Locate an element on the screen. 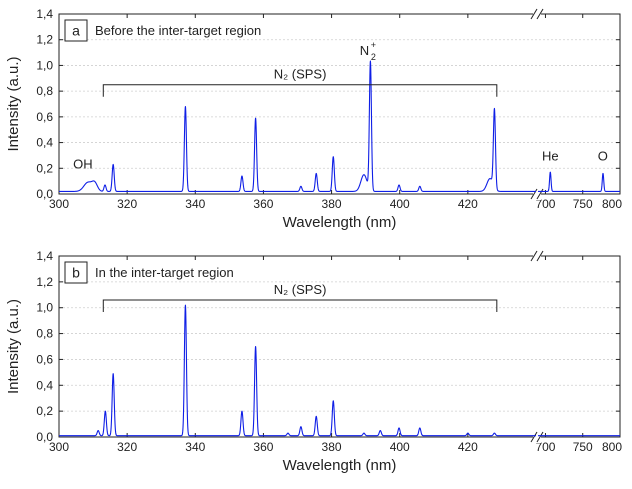  panel-title: In the inter-target region is located at coordinates (164, 272).